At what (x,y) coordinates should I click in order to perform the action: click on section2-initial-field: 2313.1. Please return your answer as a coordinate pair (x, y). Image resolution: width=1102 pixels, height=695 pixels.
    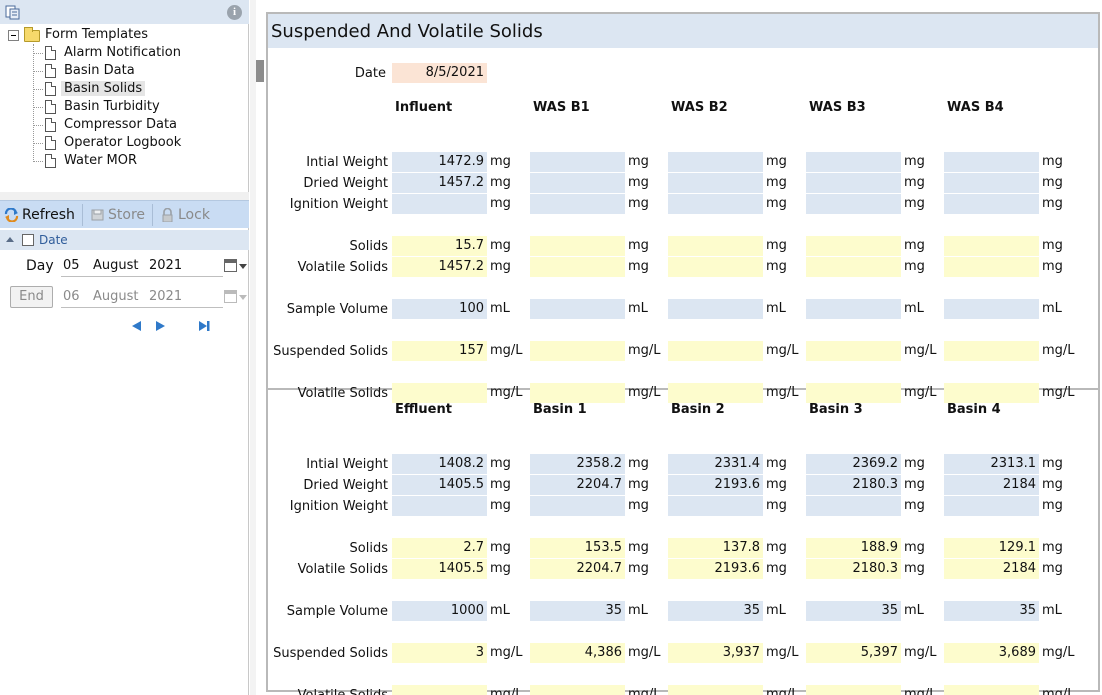
    Looking at the image, I should click on (991, 464).